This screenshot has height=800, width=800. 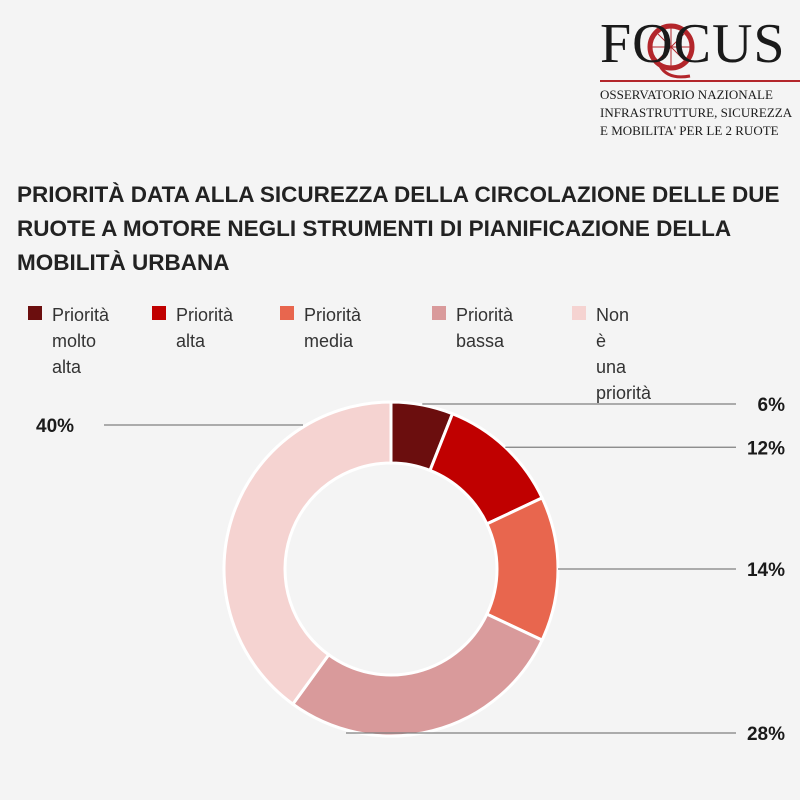 I want to click on legend-label: Non è una priorità, so click(x=624, y=354).